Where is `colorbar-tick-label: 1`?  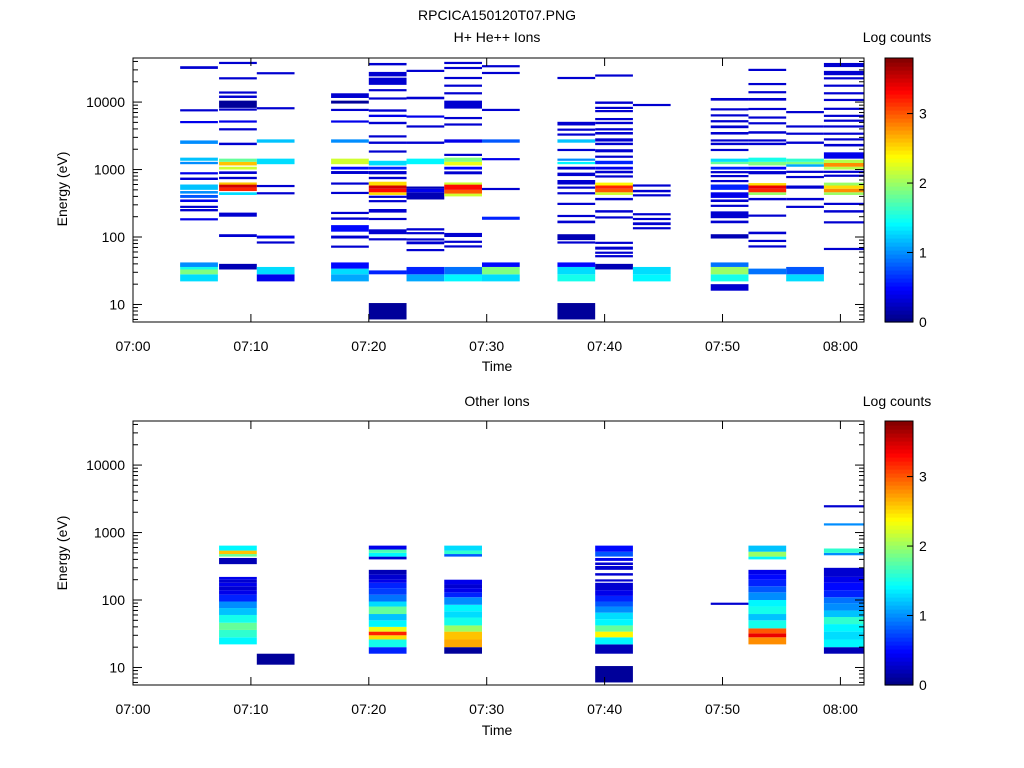
colorbar-tick-label: 1 is located at coordinates (923, 253).